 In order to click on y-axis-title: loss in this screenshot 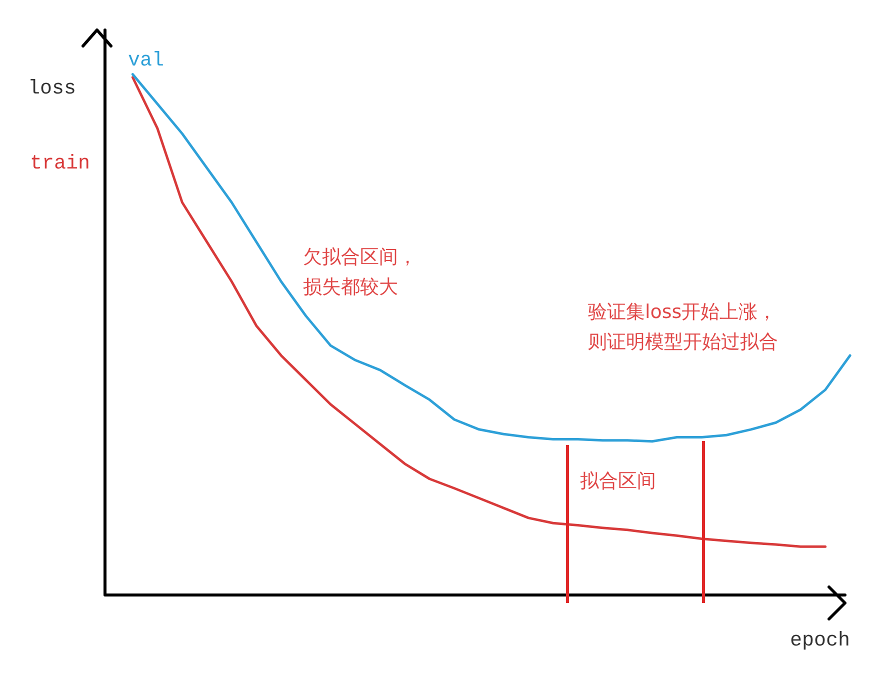, I will do `click(52, 88)`.